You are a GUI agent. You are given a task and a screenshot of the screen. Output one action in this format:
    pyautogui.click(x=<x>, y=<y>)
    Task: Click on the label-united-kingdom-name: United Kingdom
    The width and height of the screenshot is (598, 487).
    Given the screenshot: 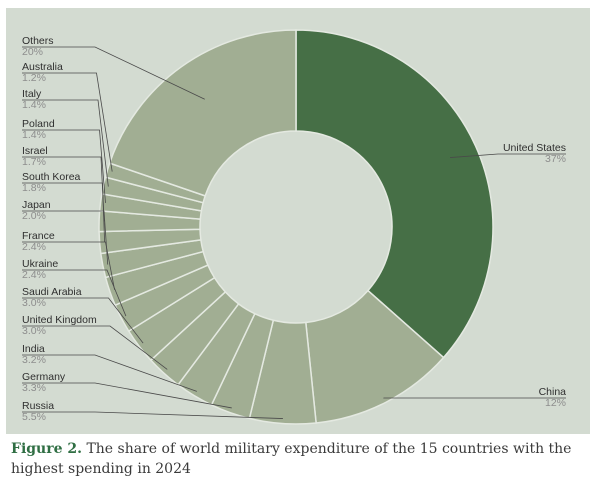 What is the action you would take?
    pyautogui.click(x=59, y=320)
    